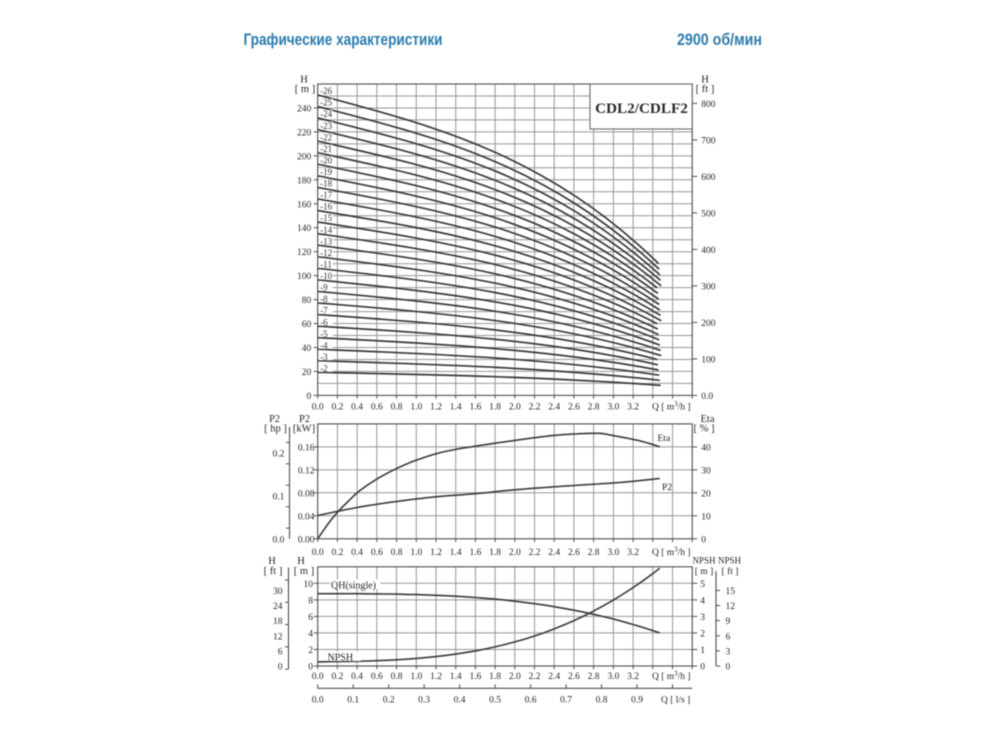 The image size is (1000, 748). Describe the element at coordinates (728, 652) in the screenshot. I see `svg-text: 3` at that location.